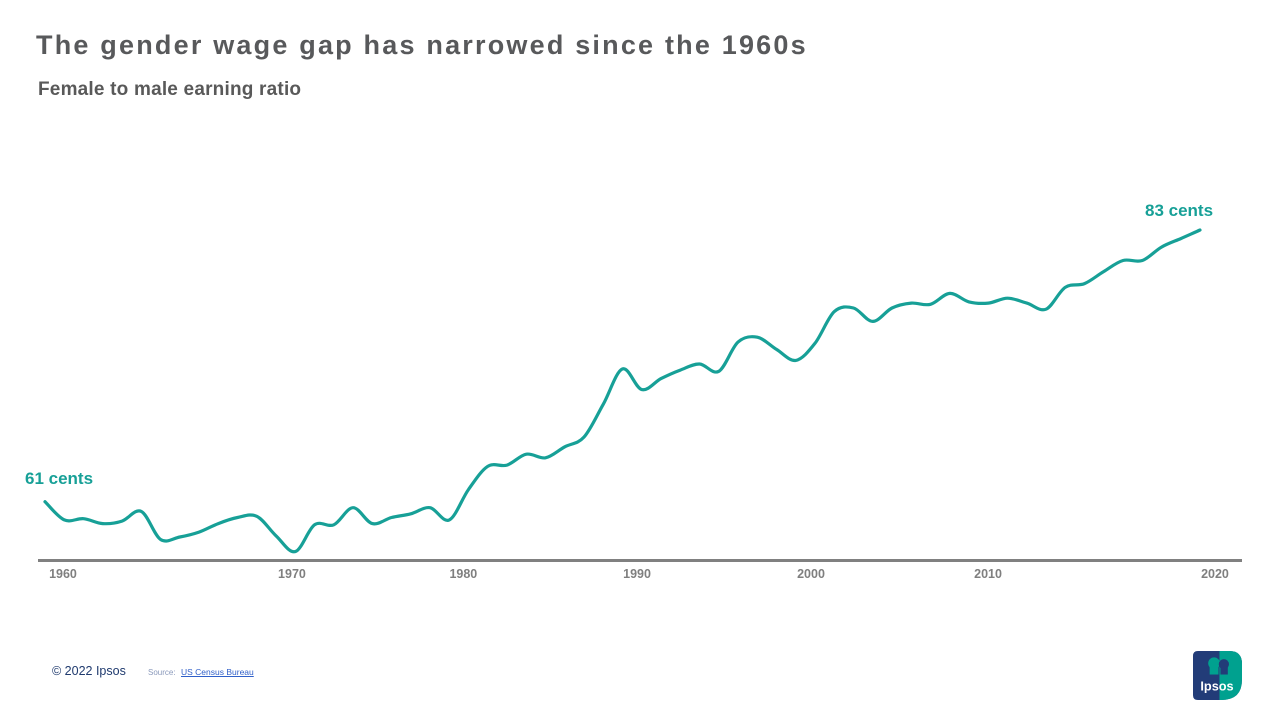 This screenshot has width=1280, height=720. I want to click on x-axis-tick-1960: 1960, so click(63, 574).